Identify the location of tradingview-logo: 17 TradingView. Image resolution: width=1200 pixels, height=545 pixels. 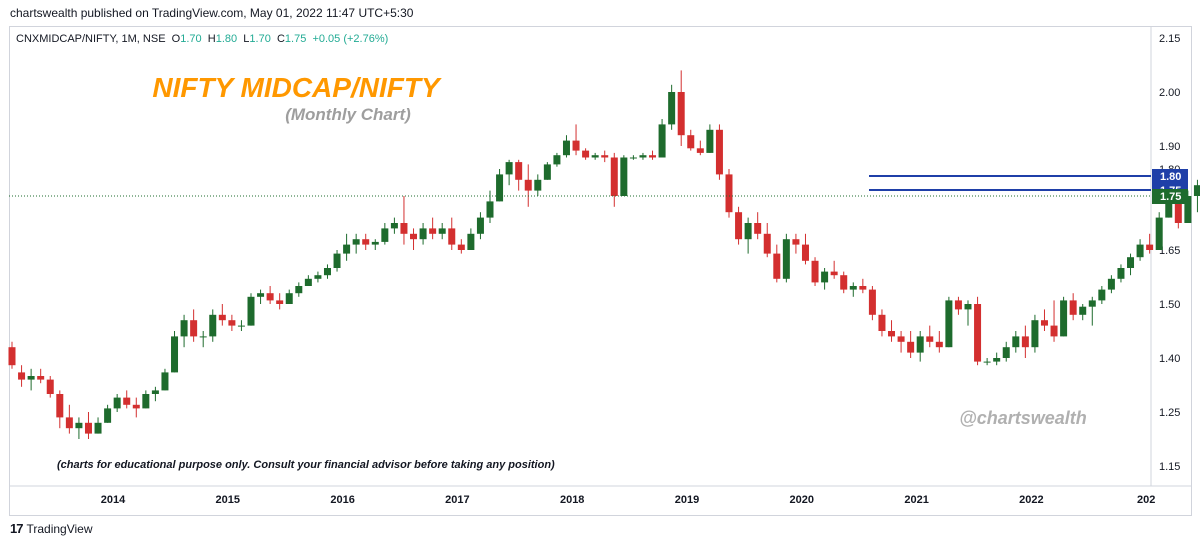
(51, 528).